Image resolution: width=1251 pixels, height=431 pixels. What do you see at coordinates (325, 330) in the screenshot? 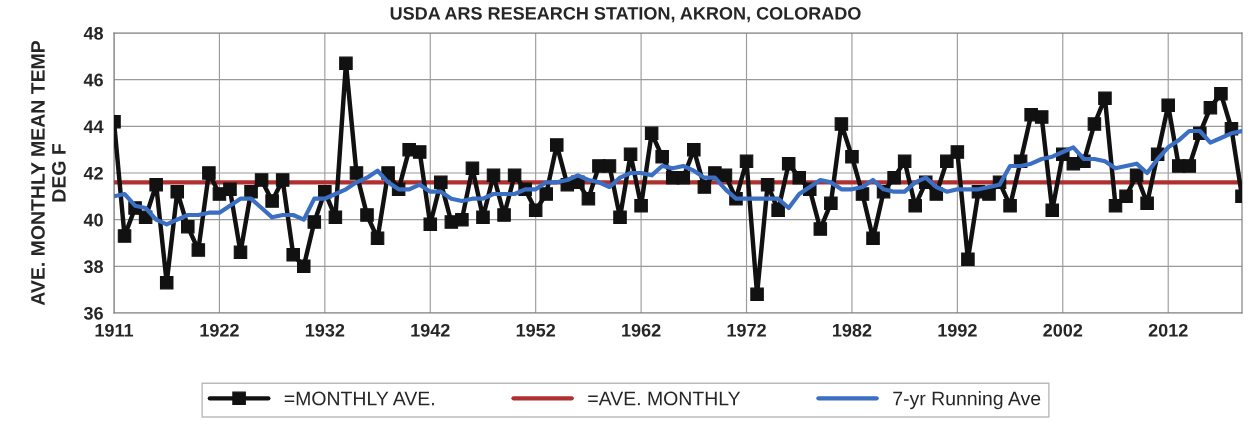
I see `x-tick-label: 1932` at bounding box center [325, 330].